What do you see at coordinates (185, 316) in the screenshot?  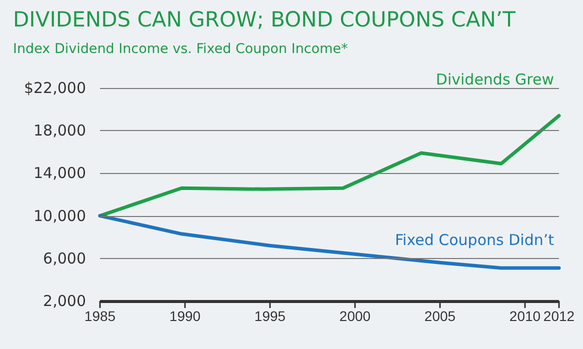 I see `x-tick-label: 1990` at bounding box center [185, 316].